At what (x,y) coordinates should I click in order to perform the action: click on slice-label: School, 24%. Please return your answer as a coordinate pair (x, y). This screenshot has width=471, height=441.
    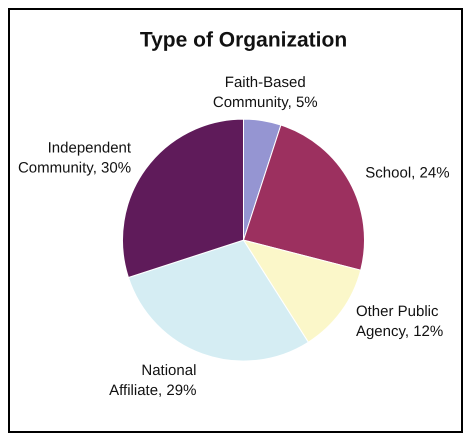
    Looking at the image, I should click on (407, 173).